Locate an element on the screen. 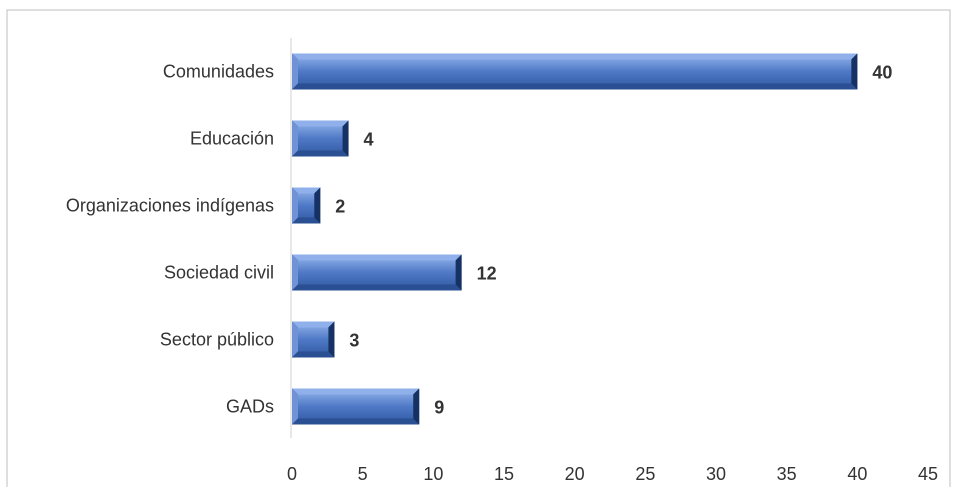  data-label: 12 is located at coordinates (487, 274).